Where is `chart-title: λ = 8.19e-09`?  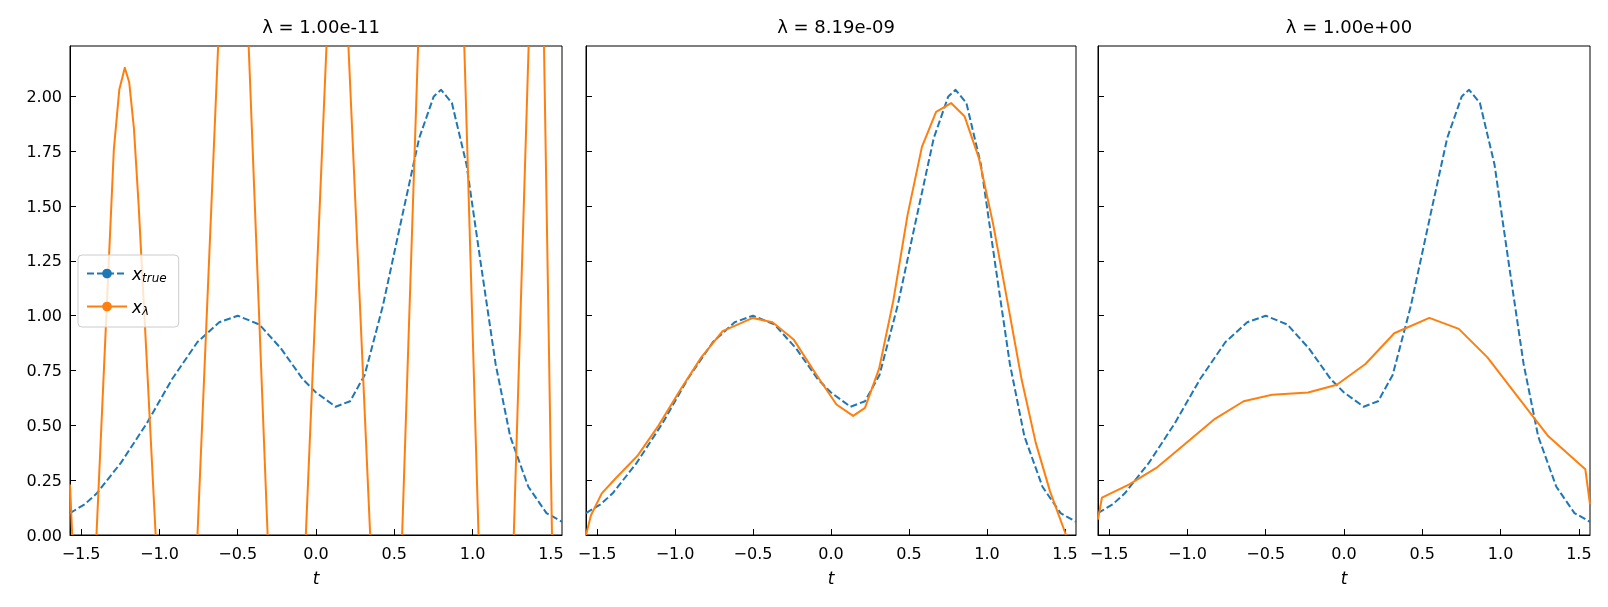 chart-title: λ = 8.19e-09 is located at coordinates (836, 26).